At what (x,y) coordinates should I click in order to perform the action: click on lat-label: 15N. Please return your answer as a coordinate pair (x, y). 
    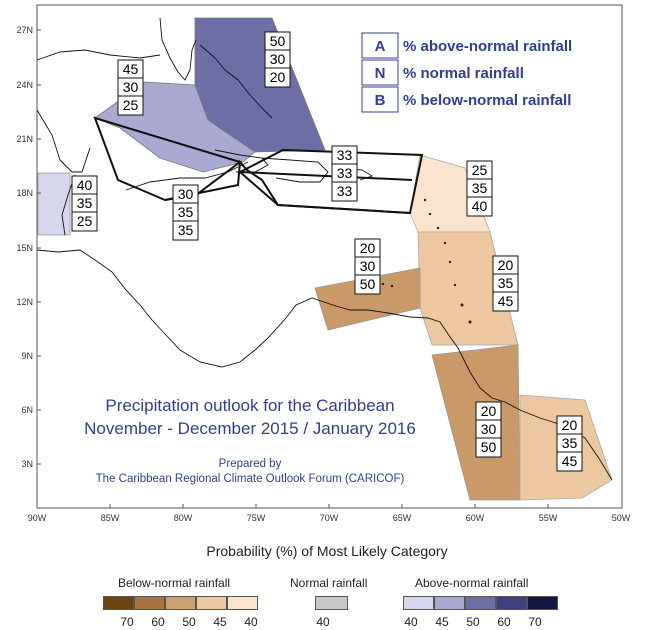
    Looking at the image, I should click on (24, 248).